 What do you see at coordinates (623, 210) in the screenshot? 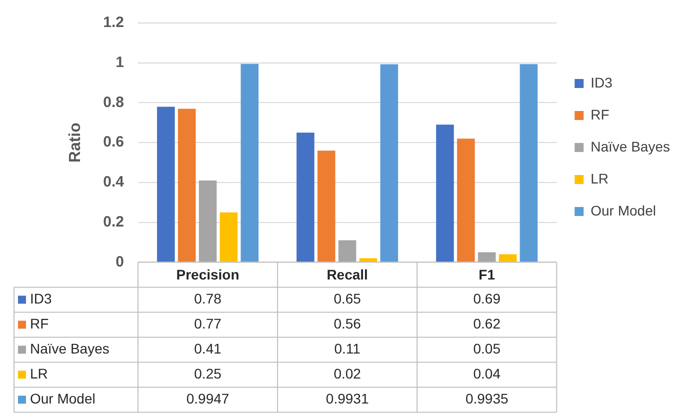
I see `legend-label: Our Model` at bounding box center [623, 210].